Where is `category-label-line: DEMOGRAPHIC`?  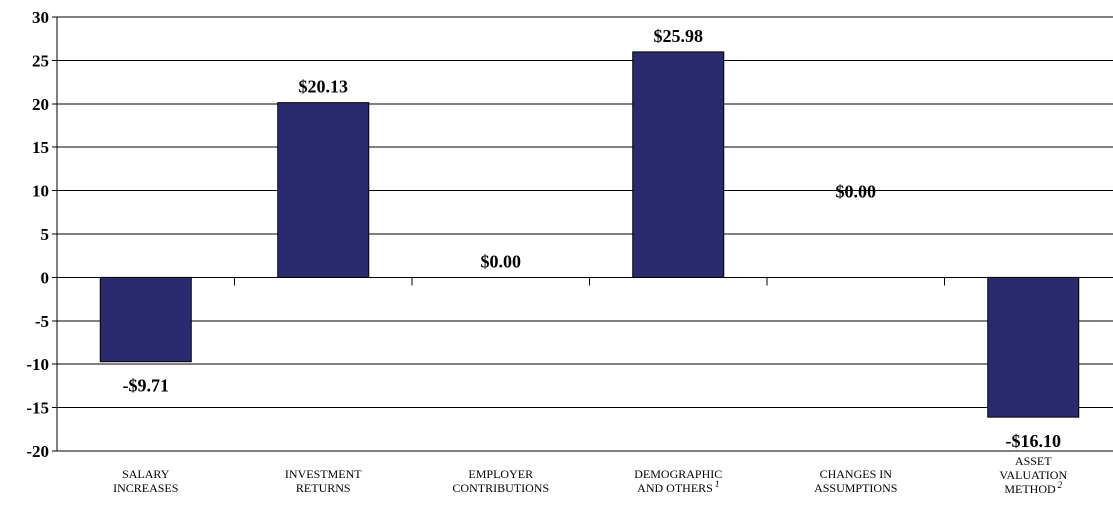
category-label-line: DEMOGRAPHIC is located at coordinates (678, 474).